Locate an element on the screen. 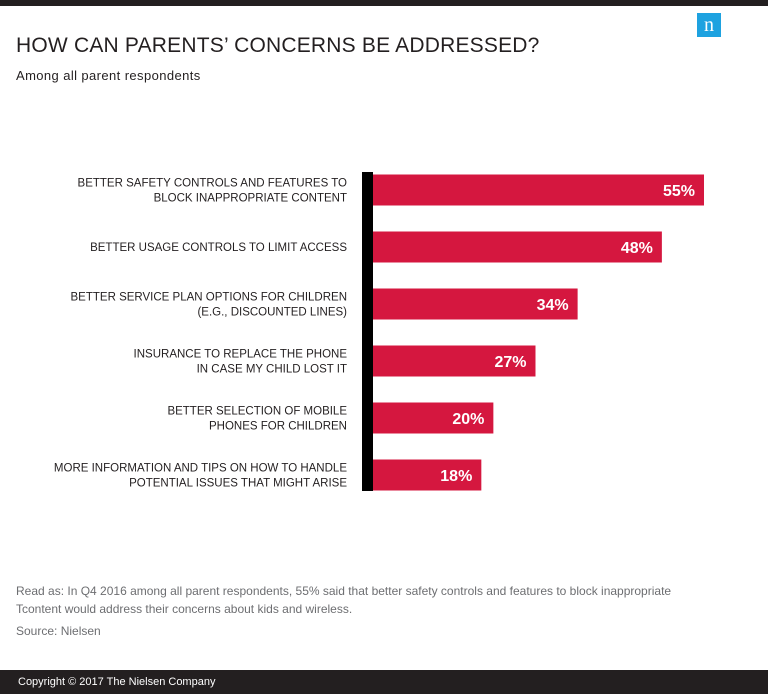  category-label: BETTER SAFETY CONTROLS AND FEATURES TO is located at coordinates (213, 184).